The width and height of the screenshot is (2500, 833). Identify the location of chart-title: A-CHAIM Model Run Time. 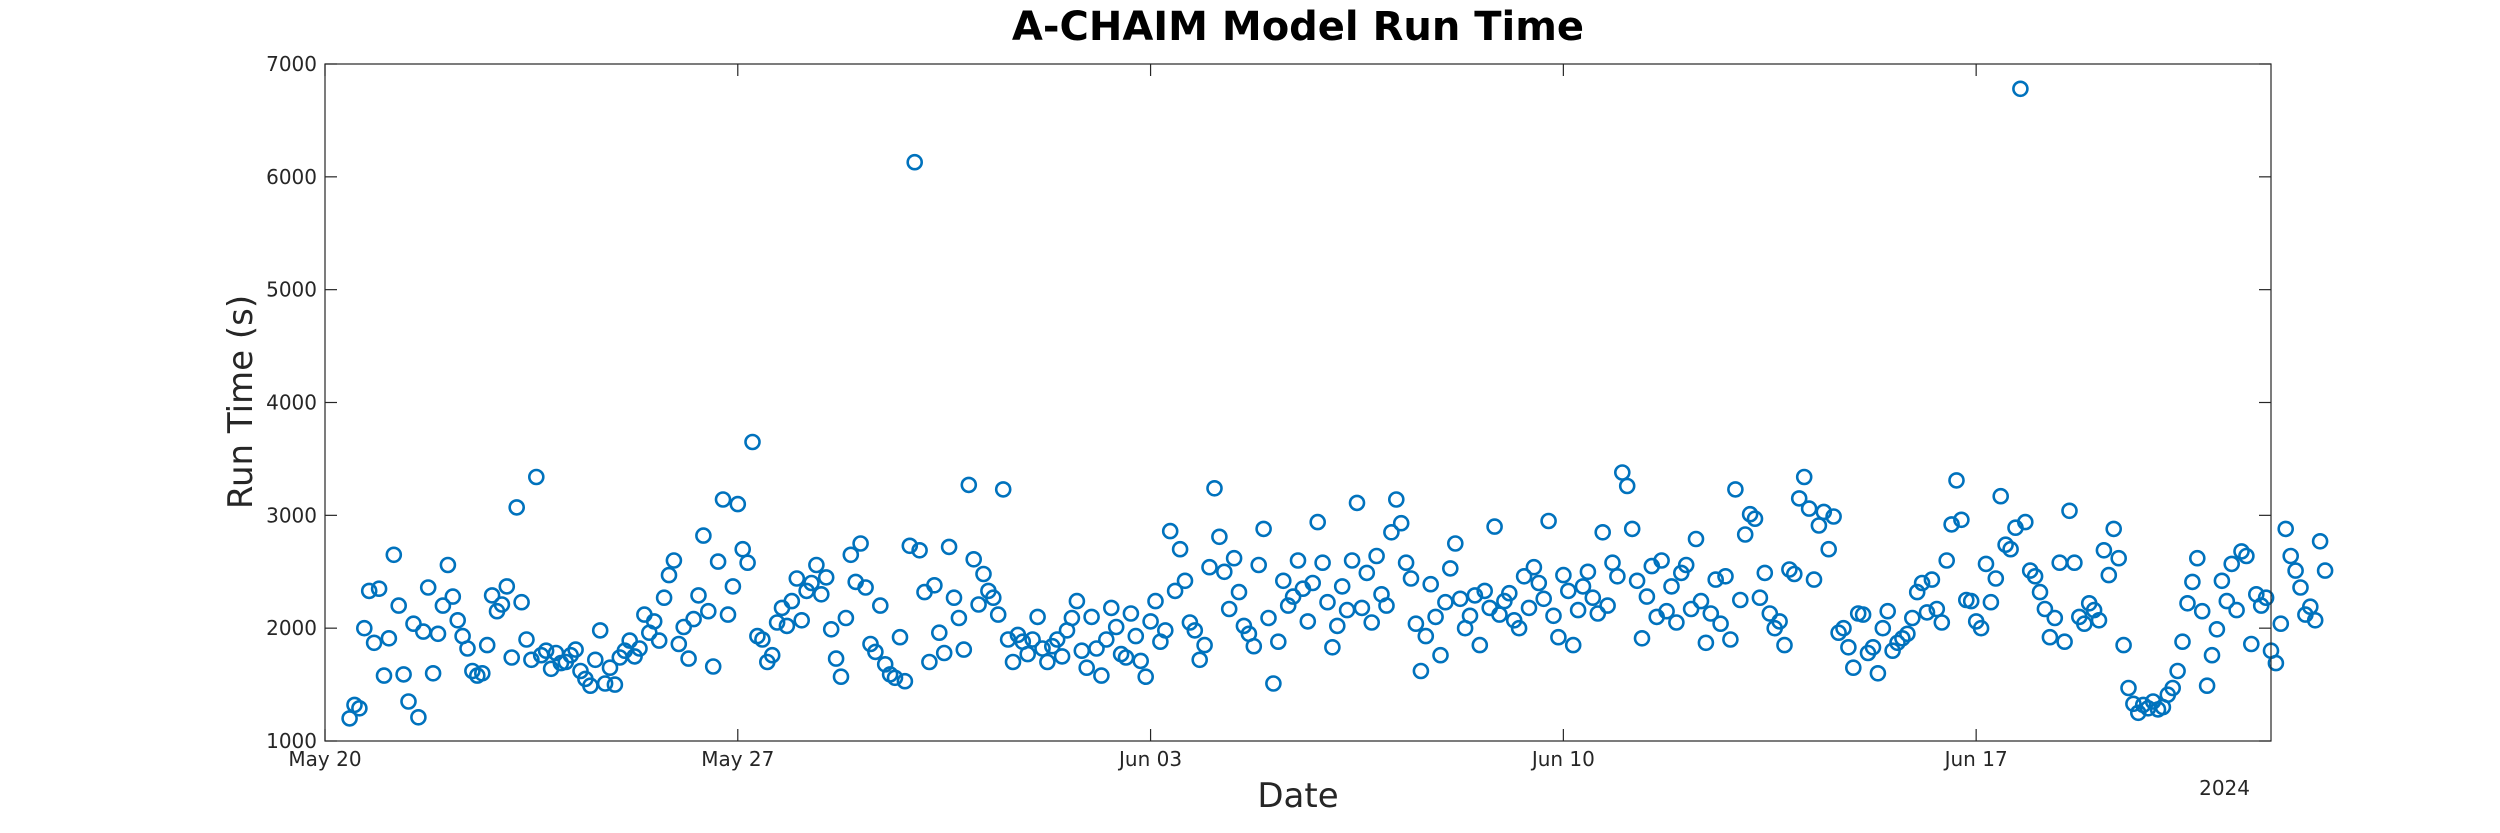
(1298, 27).